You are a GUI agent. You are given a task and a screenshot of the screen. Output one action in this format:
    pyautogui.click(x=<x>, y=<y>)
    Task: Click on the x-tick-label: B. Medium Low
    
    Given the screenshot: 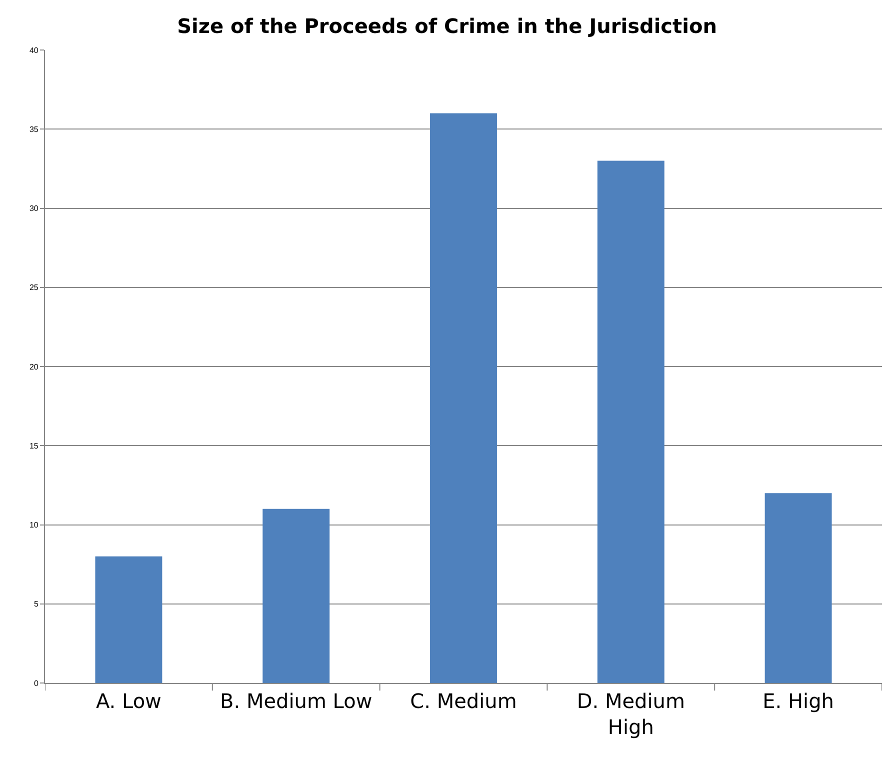 What is the action you would take?
    pyautogui.click(x=296, y=701)
    